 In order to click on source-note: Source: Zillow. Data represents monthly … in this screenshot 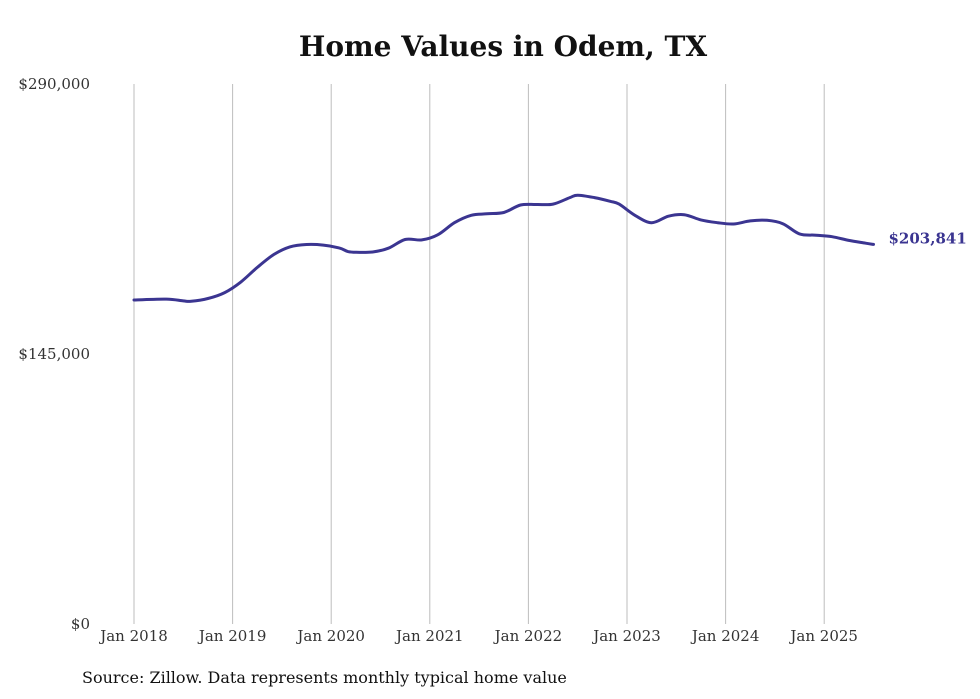, I will do `click(324, 677)`.